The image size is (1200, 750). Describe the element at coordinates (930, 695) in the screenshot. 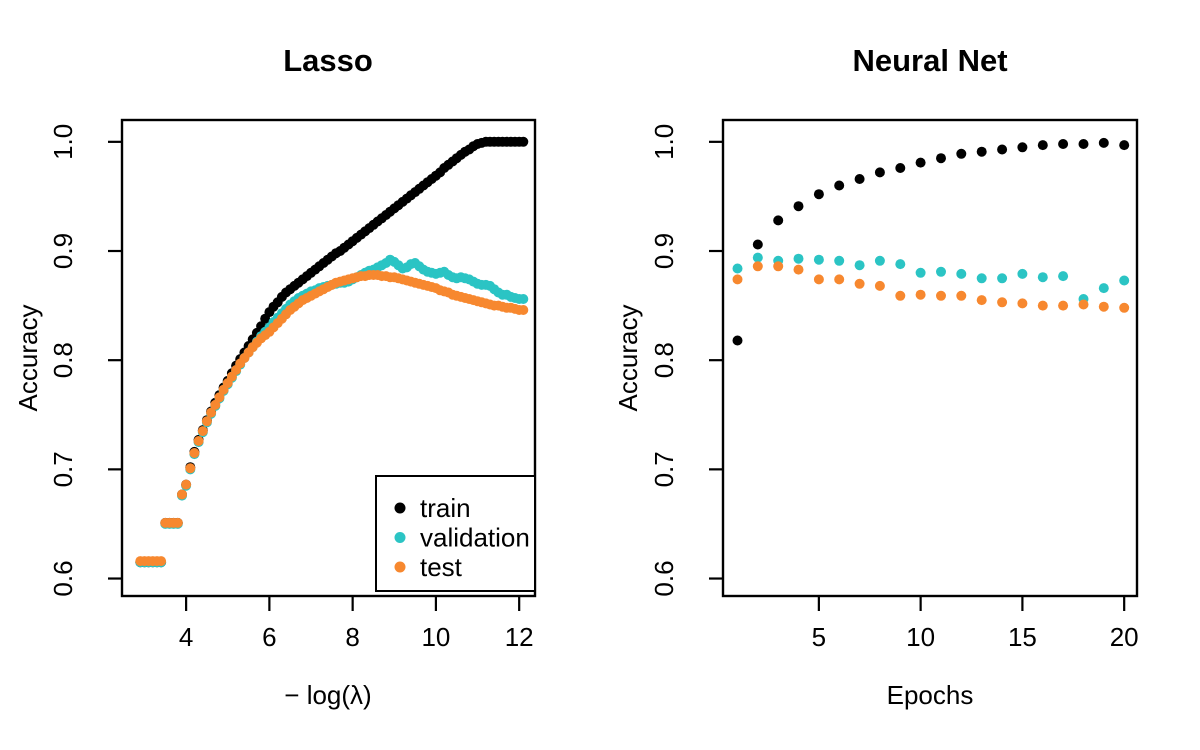

I see `x-axis-label-neural-net: Epochs` at that location.